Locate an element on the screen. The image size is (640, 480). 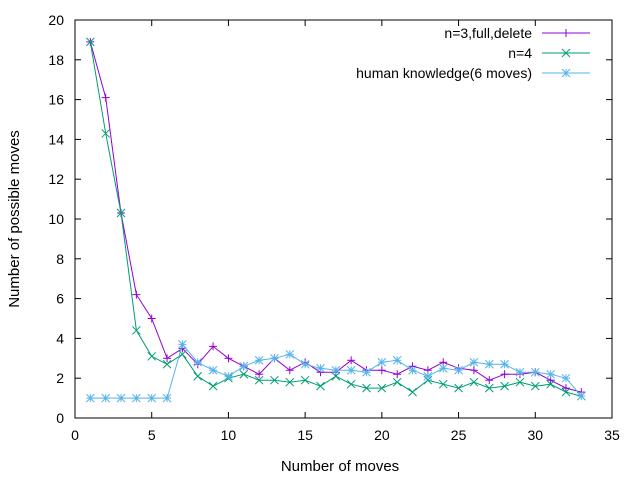
x-axis-title: Number of moves is located at coordinates (340, 466).